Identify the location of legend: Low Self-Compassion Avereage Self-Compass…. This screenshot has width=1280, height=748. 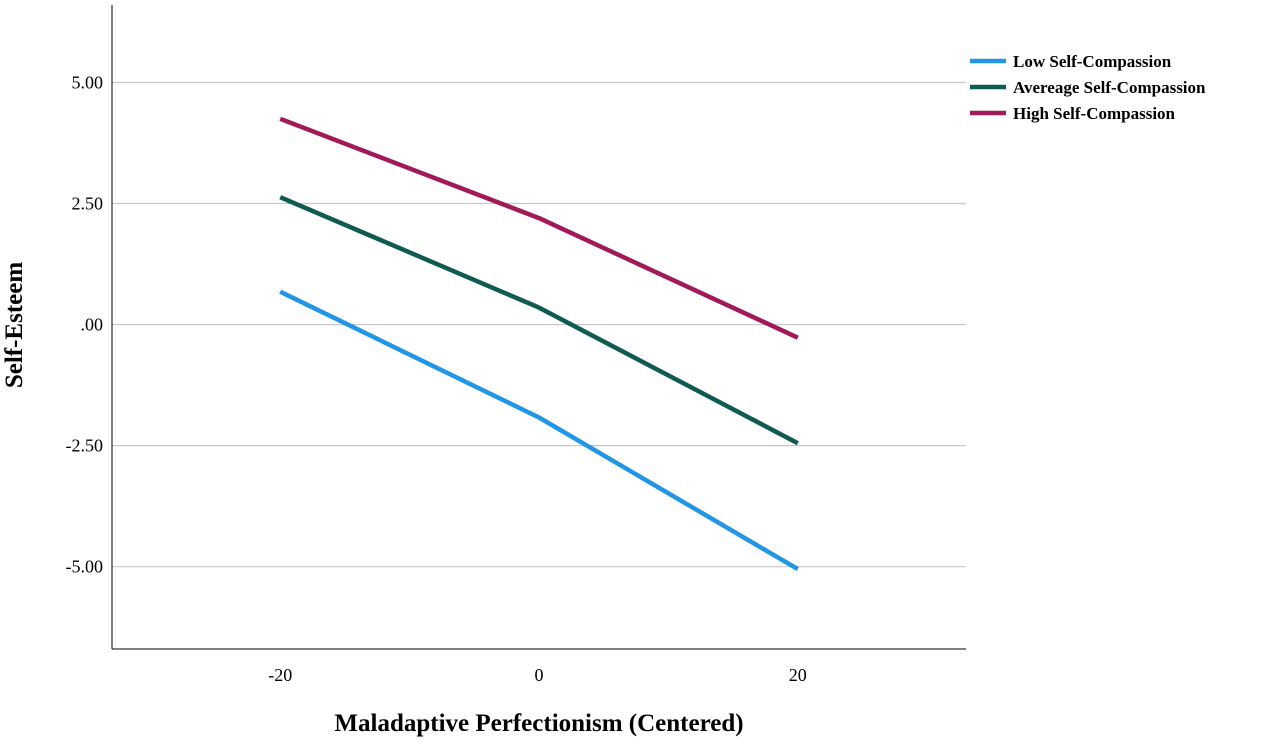
(1088, 87).